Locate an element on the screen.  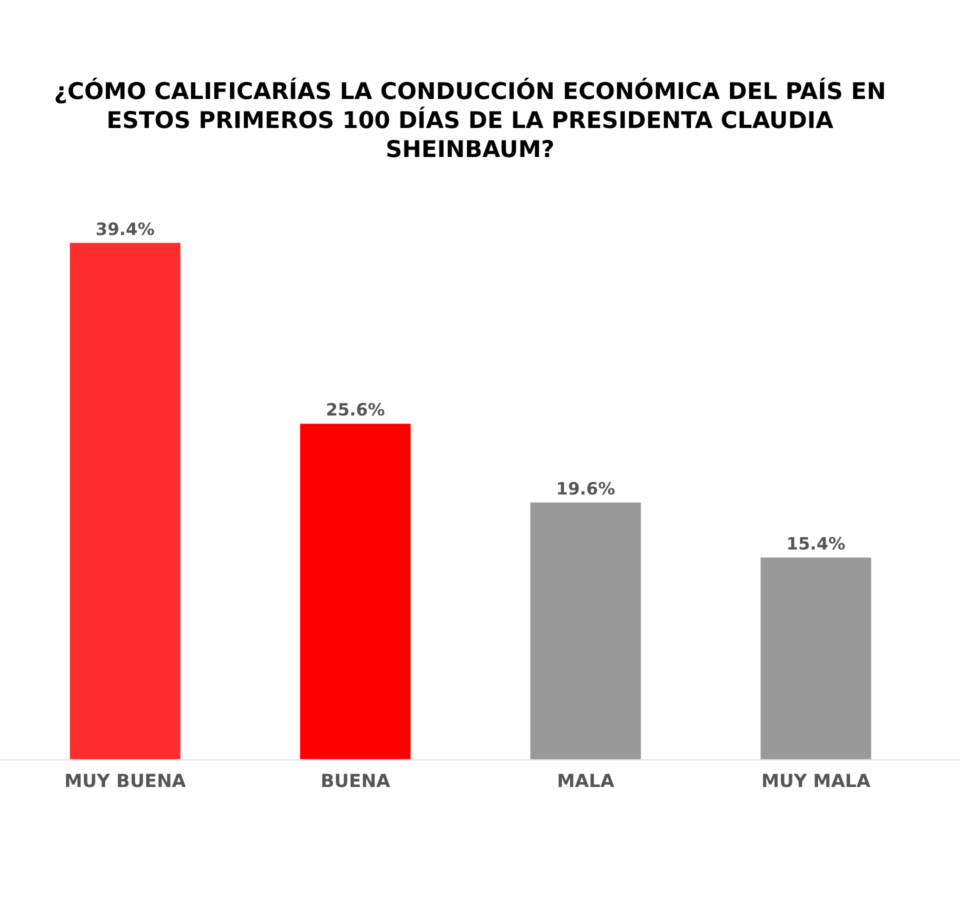
data-label: 25.6% is located at coordinates (355, 410).